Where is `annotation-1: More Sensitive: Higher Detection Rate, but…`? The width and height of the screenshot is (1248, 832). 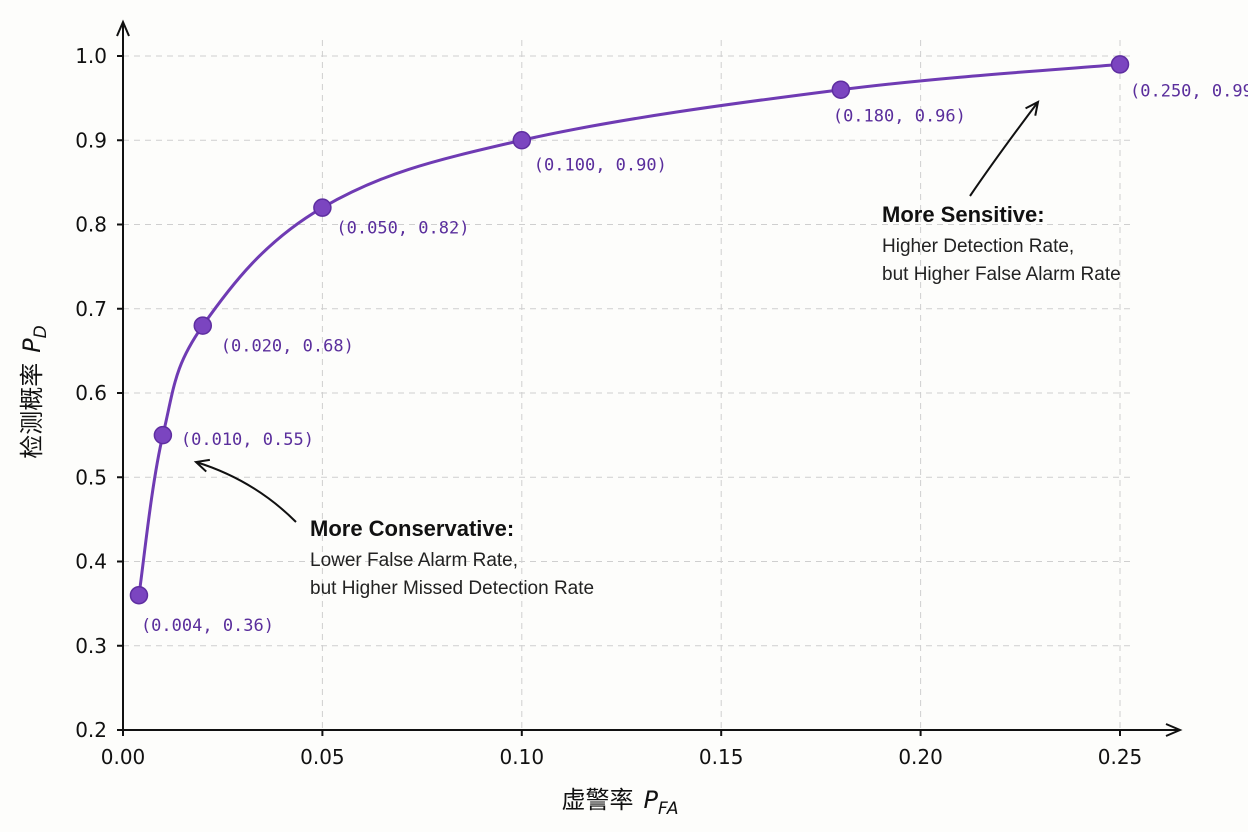 annotation-1: More Sensitive: Higher Detection Rate, but… is located at coordinates (1001, 192).